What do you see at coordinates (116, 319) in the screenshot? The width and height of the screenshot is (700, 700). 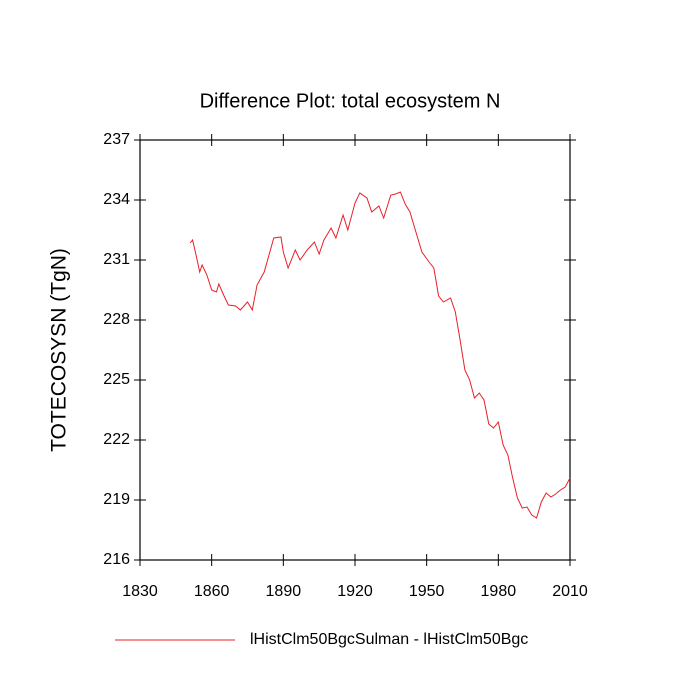 I see `y-tick-label: 228` at bounding box center [116, 319].